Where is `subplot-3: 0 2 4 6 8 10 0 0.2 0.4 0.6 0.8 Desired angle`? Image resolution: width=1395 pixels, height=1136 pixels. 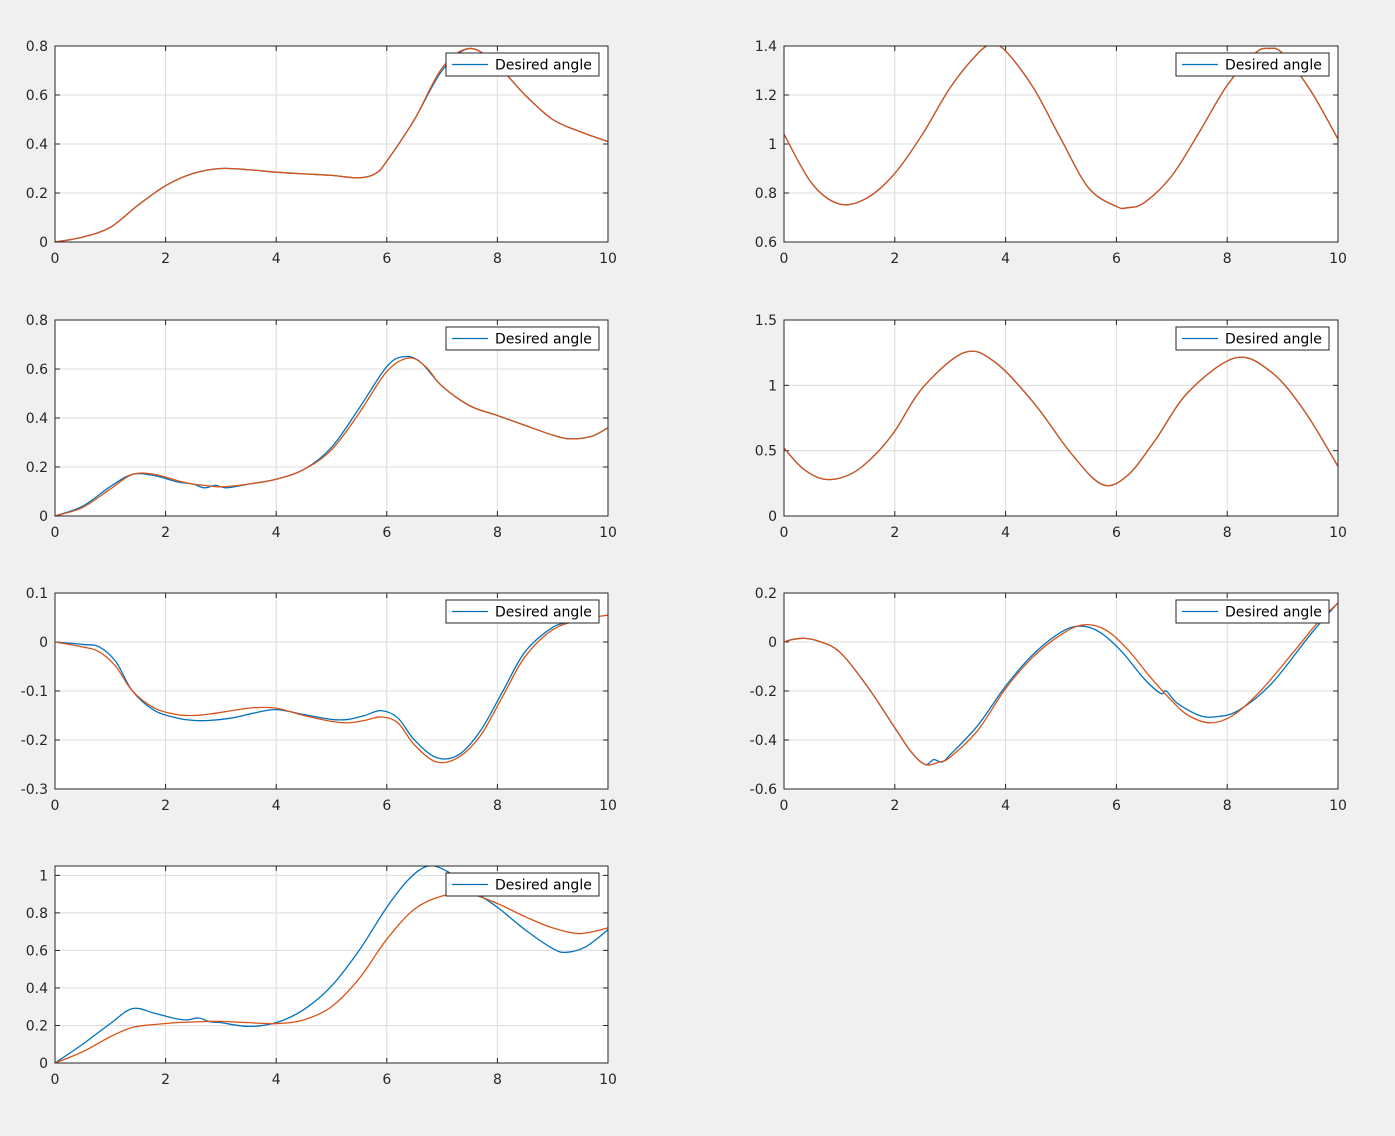 subplot-3: 0 2 4 6 8 10 0 0.2 0.4 0.6 0.8 Desired angle is located at coordinates (321, 427).